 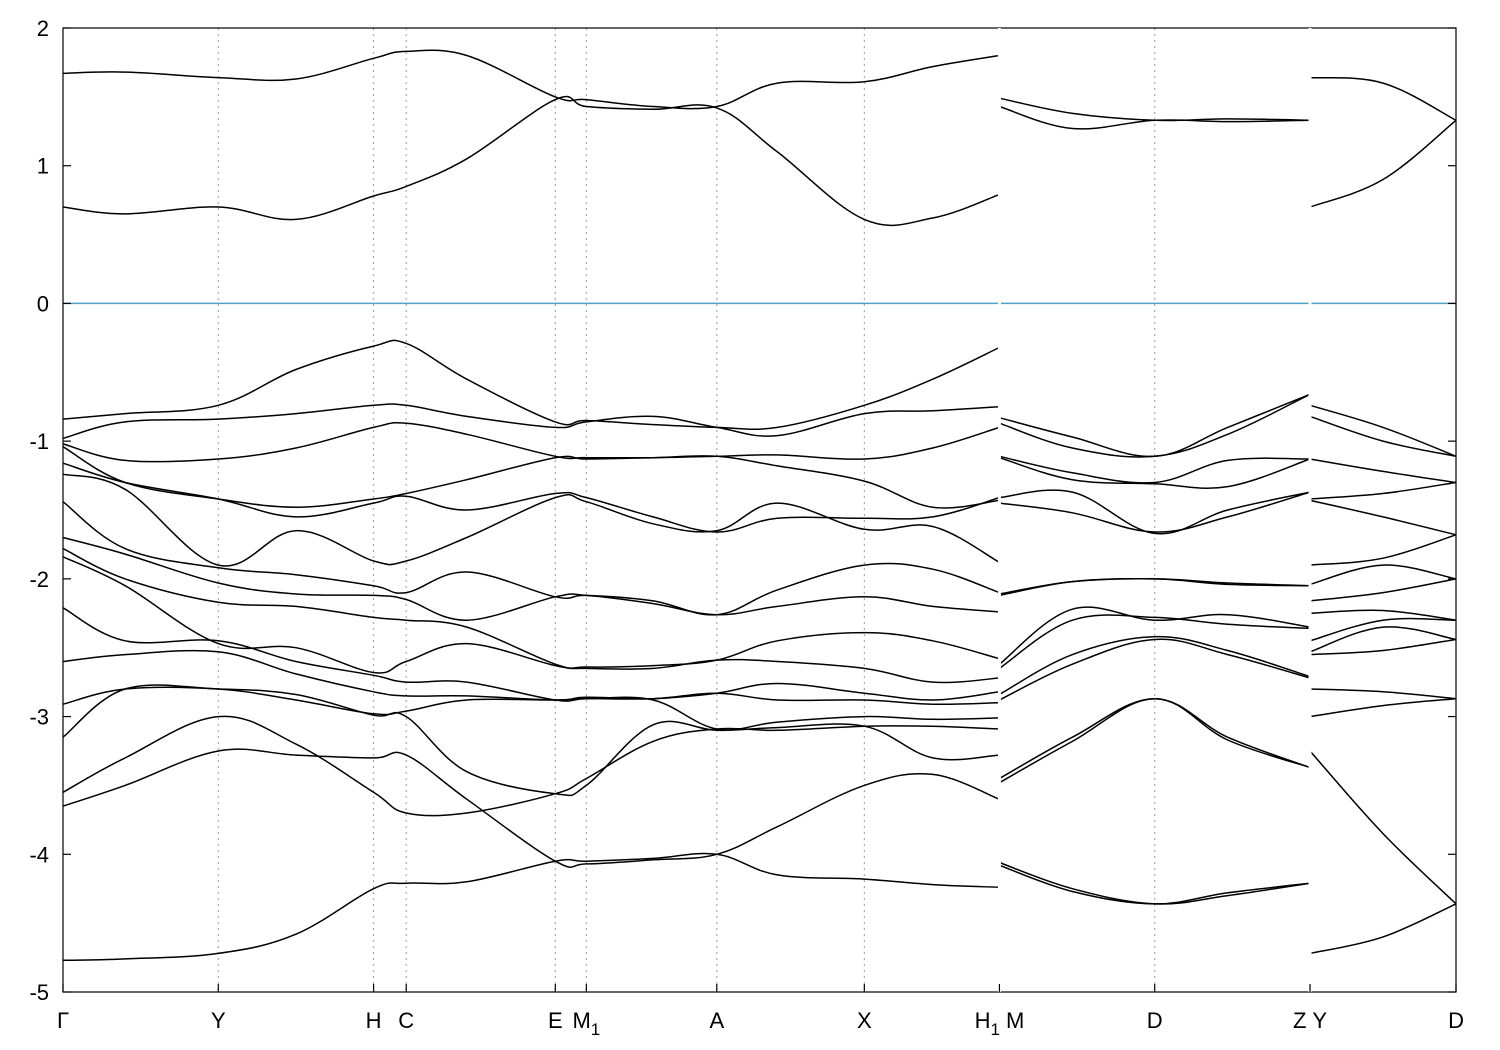 I want to click on y-tick-label: -4, so click(x=39, y=854).